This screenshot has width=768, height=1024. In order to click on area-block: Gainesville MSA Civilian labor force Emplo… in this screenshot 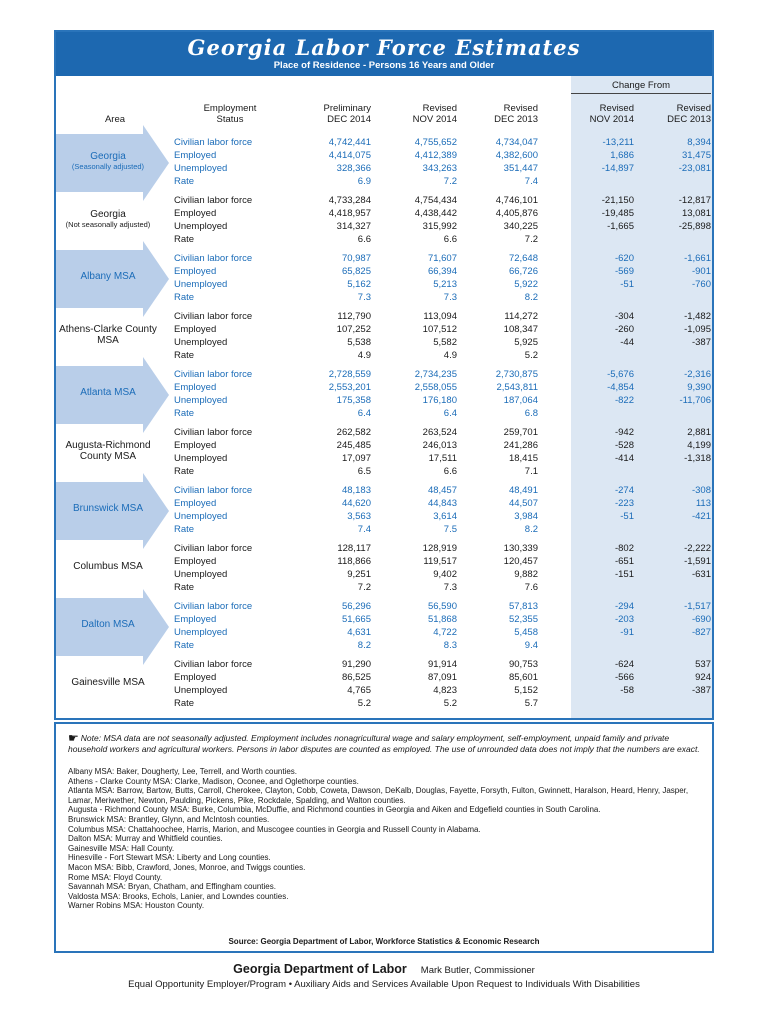, I will do `click(384, 685)`.